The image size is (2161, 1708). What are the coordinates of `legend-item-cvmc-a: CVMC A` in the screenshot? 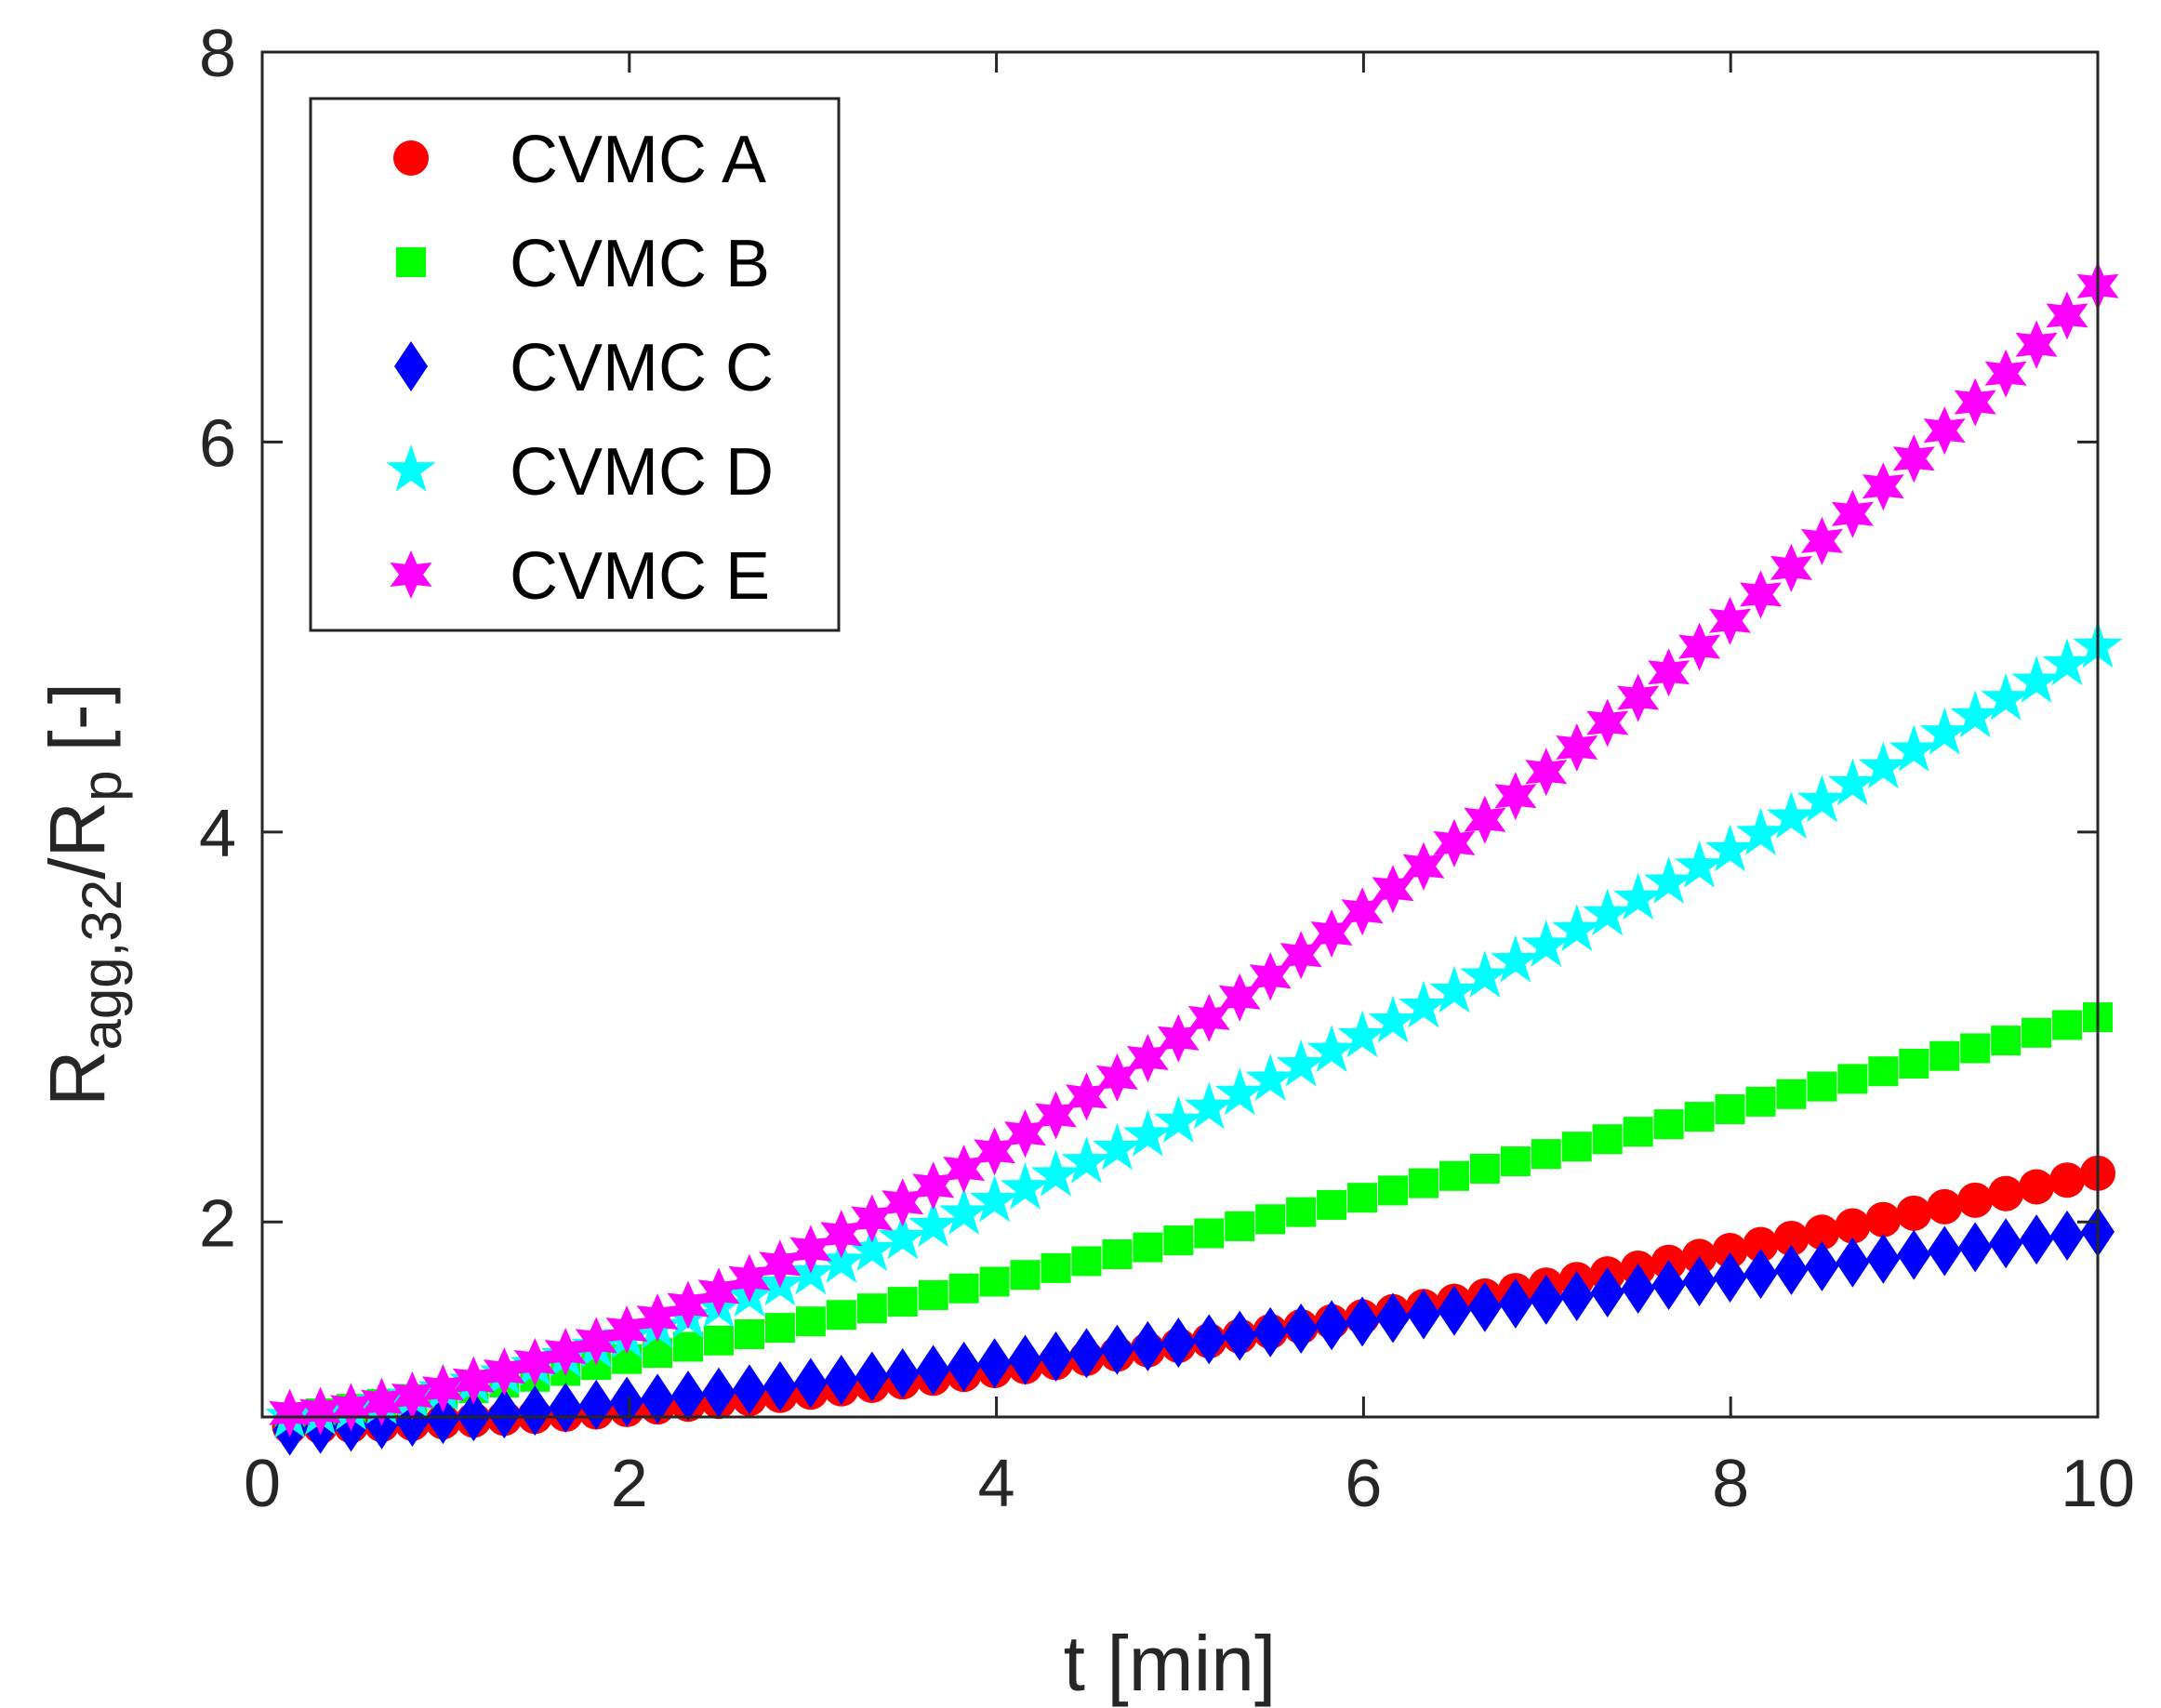 It's located at (579, 160).